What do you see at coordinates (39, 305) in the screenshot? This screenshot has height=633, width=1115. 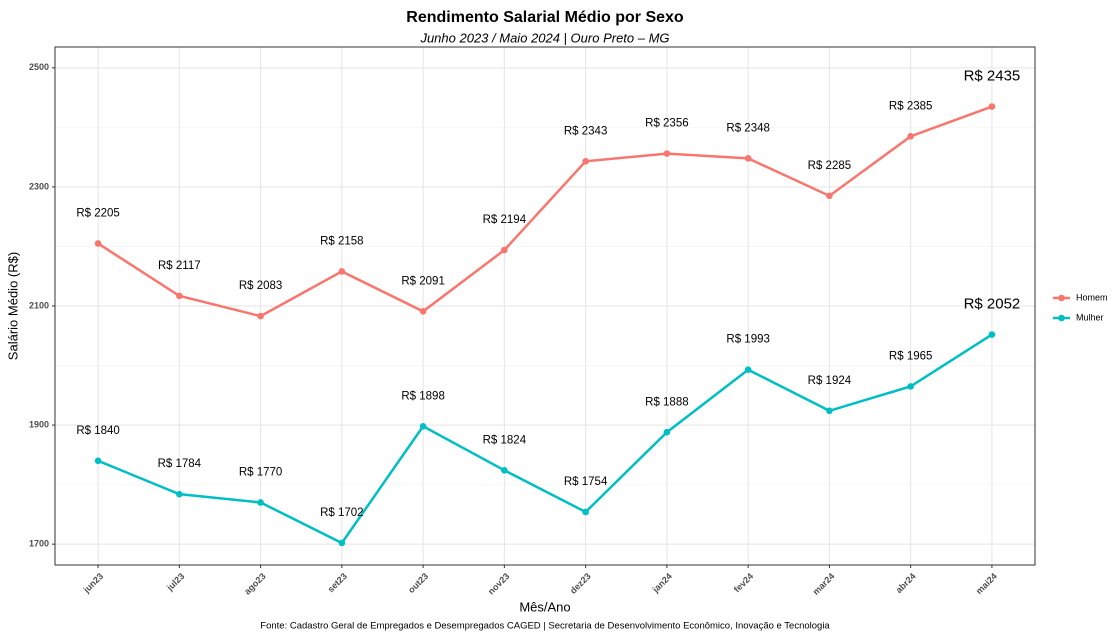 I see `y-tick-label: 2100` at bounding box center [39, 305].